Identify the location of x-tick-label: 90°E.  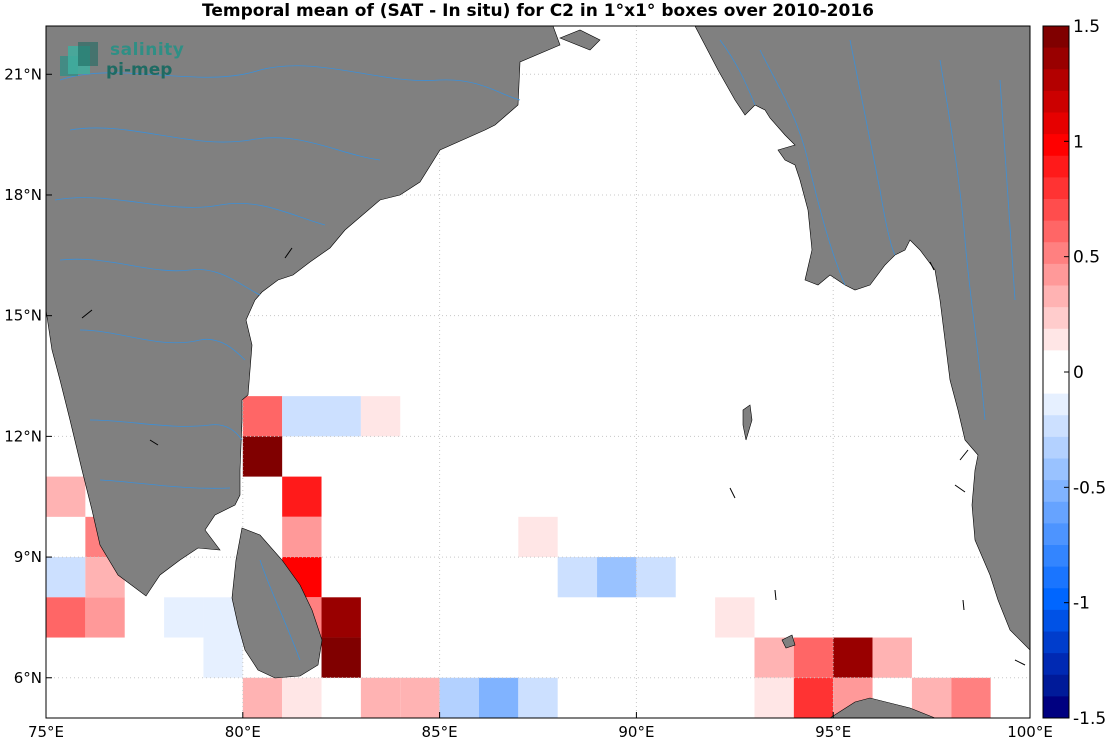
(636, 731).